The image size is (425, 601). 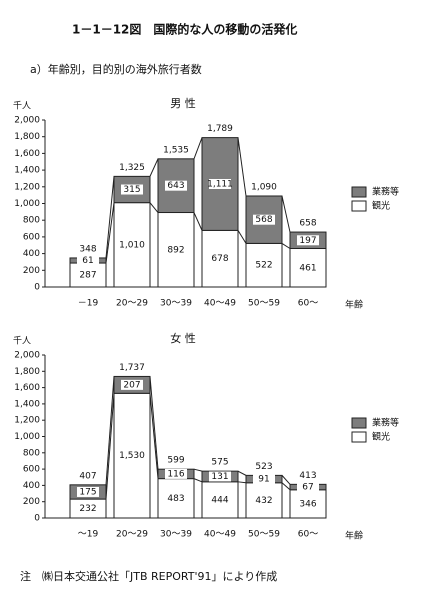 What do you see at coordinates (176, 304) in the screenshot?
I see `x-tick-label: 30～39` at bounding box center [176, 304].